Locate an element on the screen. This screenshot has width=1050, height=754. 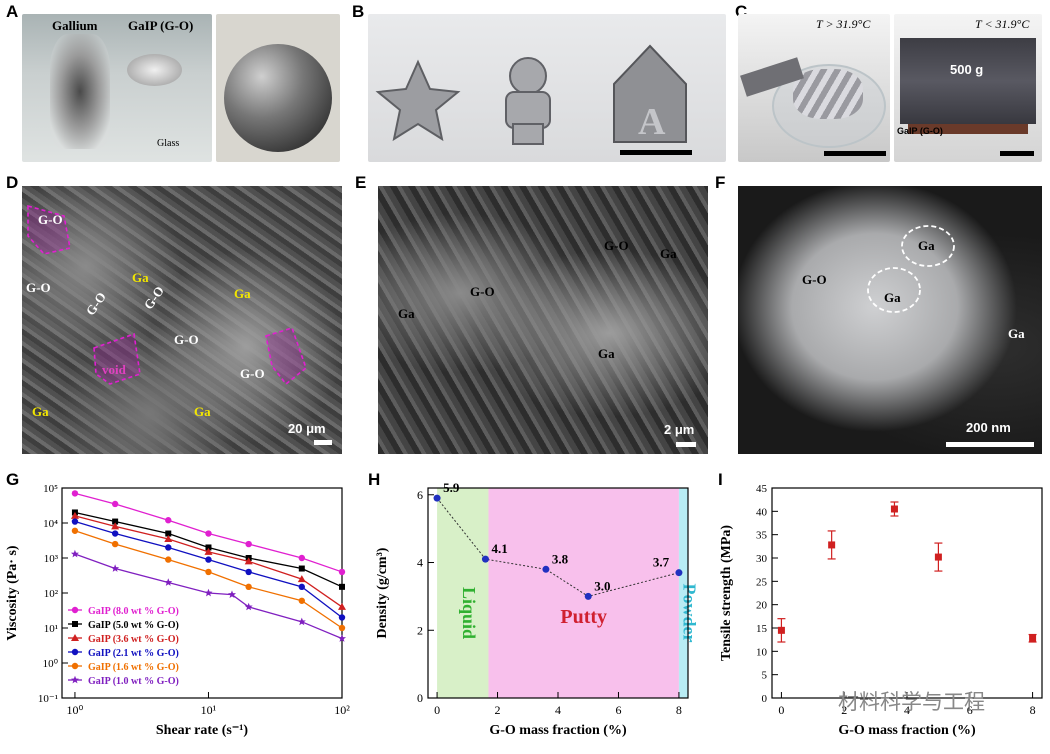
y-tick-label-h: 6 is located at coordinates (420, 495).